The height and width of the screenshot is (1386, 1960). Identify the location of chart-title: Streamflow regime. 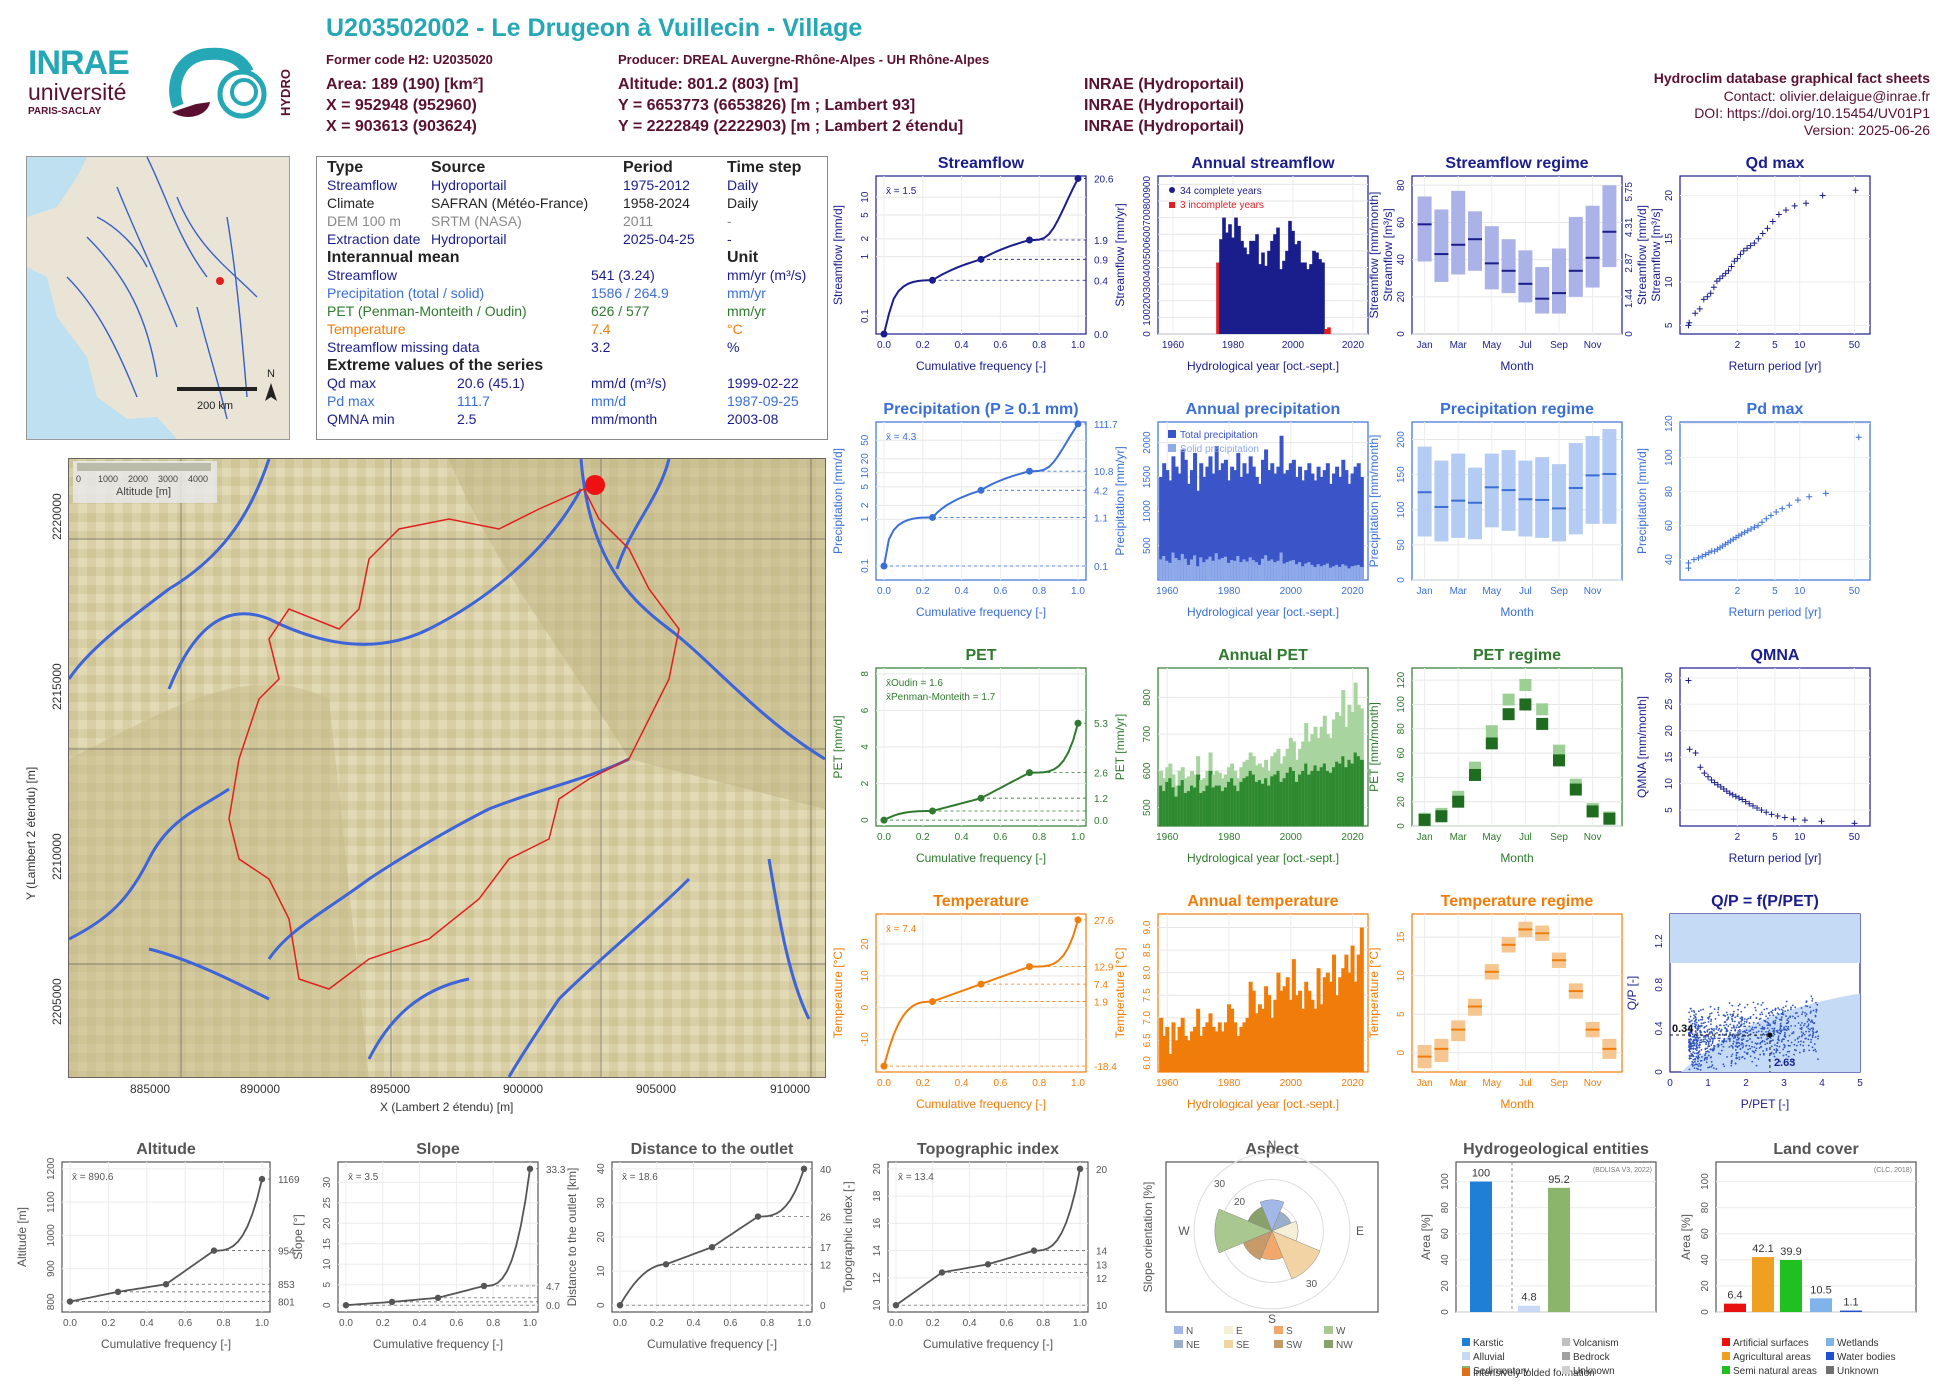
(1516, 163).